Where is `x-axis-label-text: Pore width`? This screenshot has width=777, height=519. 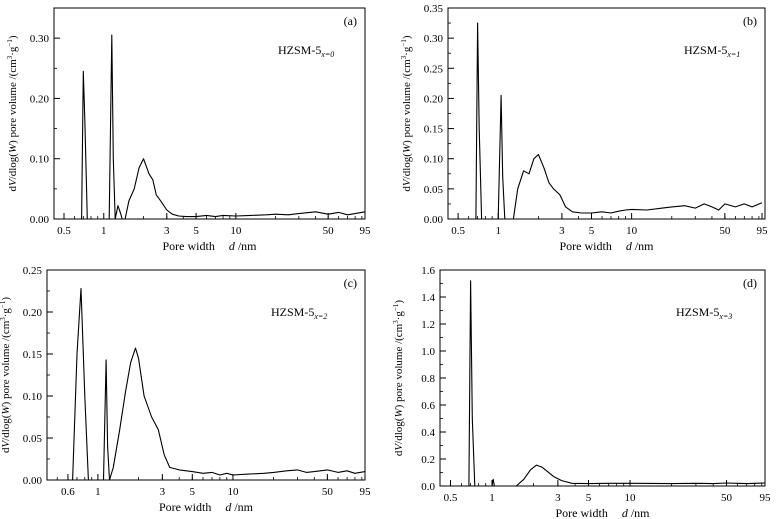 x-axis-label-text: Pore width is located at coordinates (581, 512).